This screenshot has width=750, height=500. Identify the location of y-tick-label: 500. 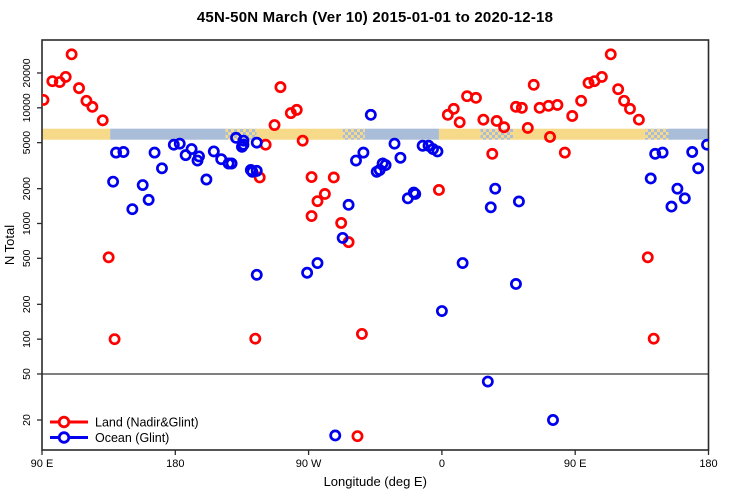
(27, 258).